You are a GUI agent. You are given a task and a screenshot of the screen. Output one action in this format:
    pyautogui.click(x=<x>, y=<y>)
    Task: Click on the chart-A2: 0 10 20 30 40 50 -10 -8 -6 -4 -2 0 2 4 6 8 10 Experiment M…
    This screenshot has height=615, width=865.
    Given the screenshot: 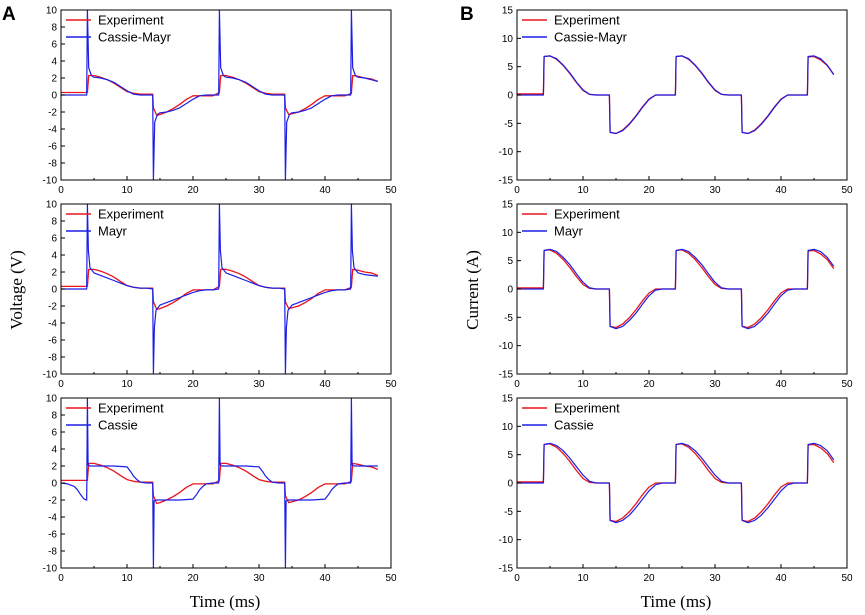 What is the action you would take?
    pyautogui.click(x=220, y=295)
    